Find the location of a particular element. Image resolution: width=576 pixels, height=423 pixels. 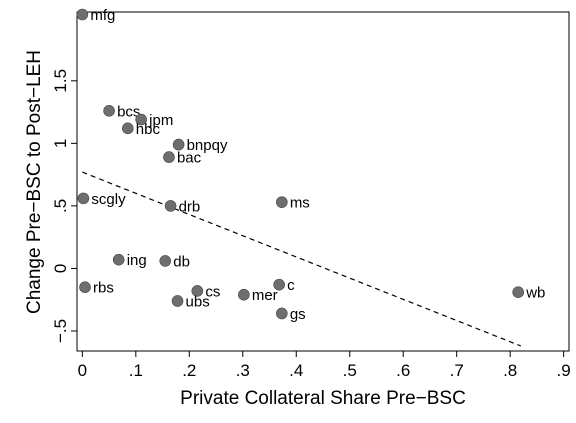

y-axis-title: Change Pre−BSC to Post−LEH is located at coordinates (34, 182).